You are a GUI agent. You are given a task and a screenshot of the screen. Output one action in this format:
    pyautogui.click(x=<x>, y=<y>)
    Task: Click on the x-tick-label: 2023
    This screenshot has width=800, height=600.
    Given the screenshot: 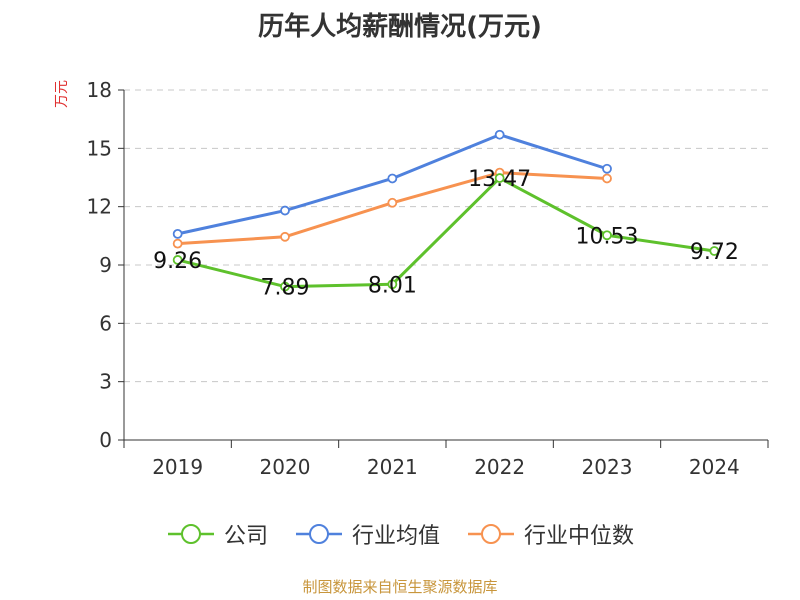 What is the action you would take?
    pyautogui.click(x=607, y=467)
    